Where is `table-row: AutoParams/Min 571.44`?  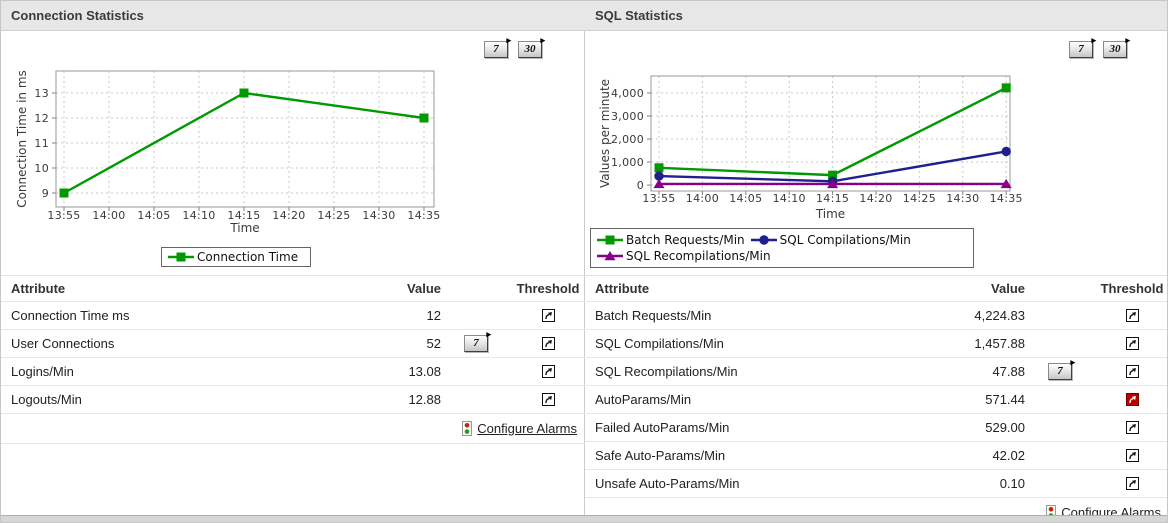
table-row: AutoParams/Min 571.44 is located at coordinates (876, 400).